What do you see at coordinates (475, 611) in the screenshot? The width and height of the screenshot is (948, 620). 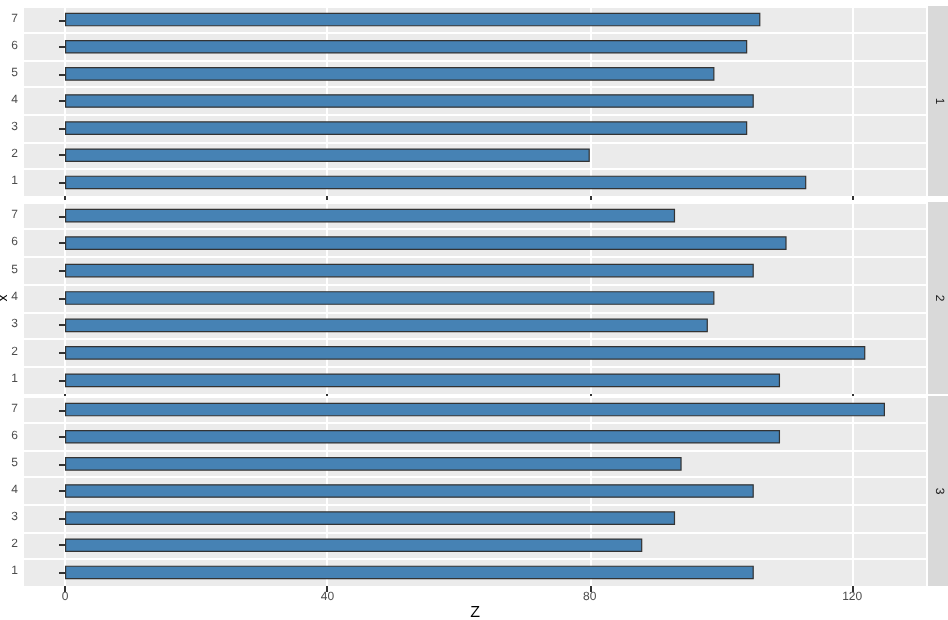 I see `x-axis-title: Z` at bounding box center [475, 611].